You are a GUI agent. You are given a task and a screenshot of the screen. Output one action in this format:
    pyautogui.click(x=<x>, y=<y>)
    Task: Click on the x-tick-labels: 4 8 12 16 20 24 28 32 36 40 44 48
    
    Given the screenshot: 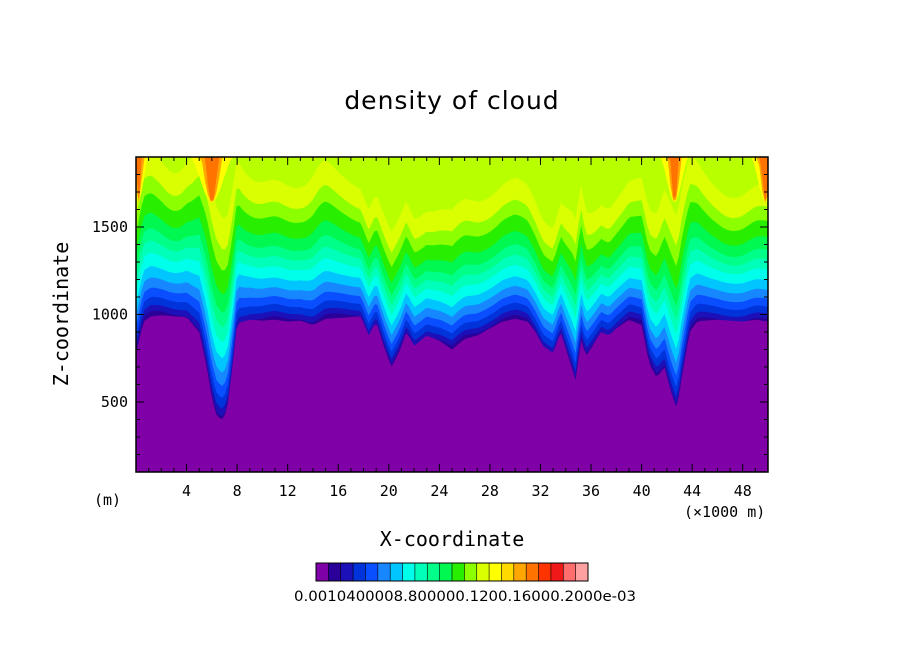 What is the action you would take?
    pyautogui.click(x=467, y=491)
    